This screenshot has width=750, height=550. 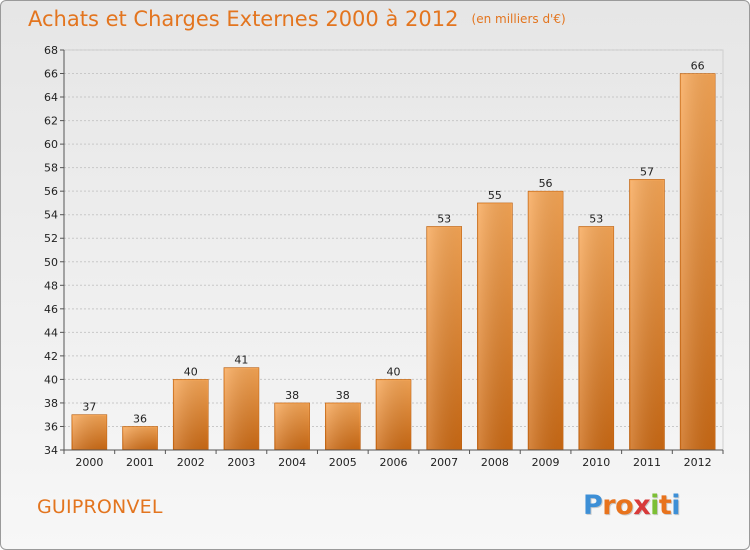 I want to click on data-label: 36, so click(x=140, y=418).